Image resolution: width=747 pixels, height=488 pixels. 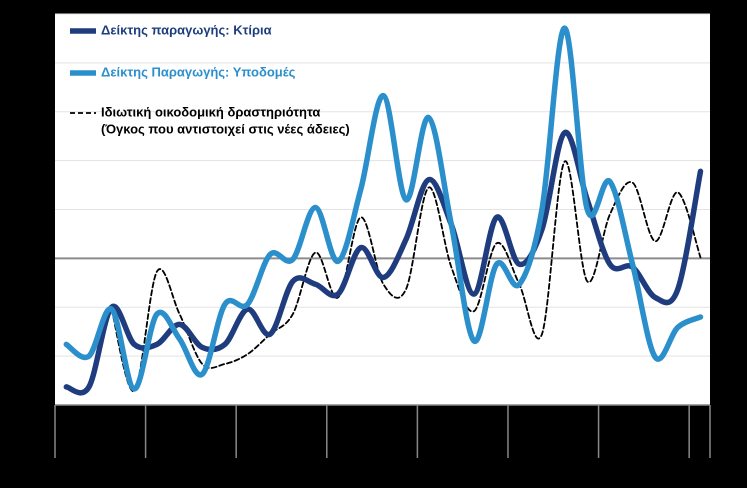 What do you see at coordinates (225, 128) in the screenshot?
I see `legend-label: (Όγκος που αντιστοιχεί στις νέες άδειες)` at bounding box center [225, 128].